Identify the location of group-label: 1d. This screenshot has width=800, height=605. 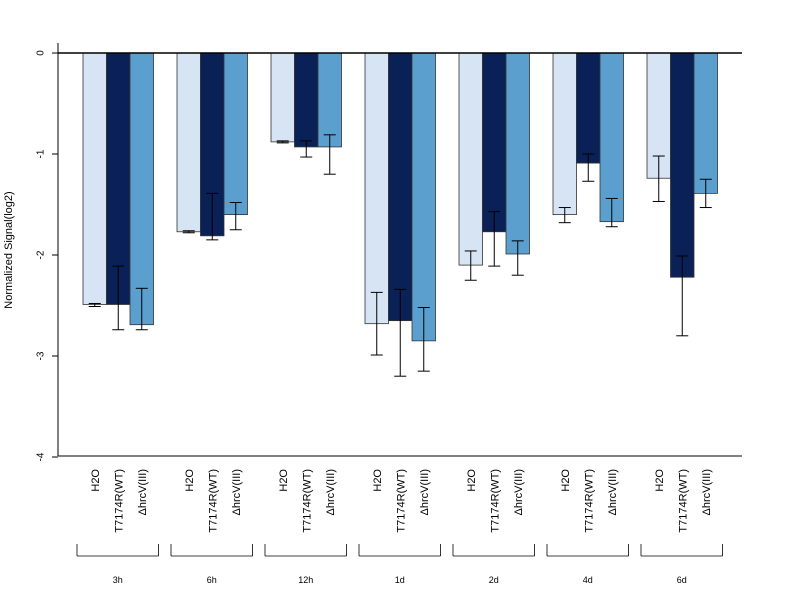
(400, 580).